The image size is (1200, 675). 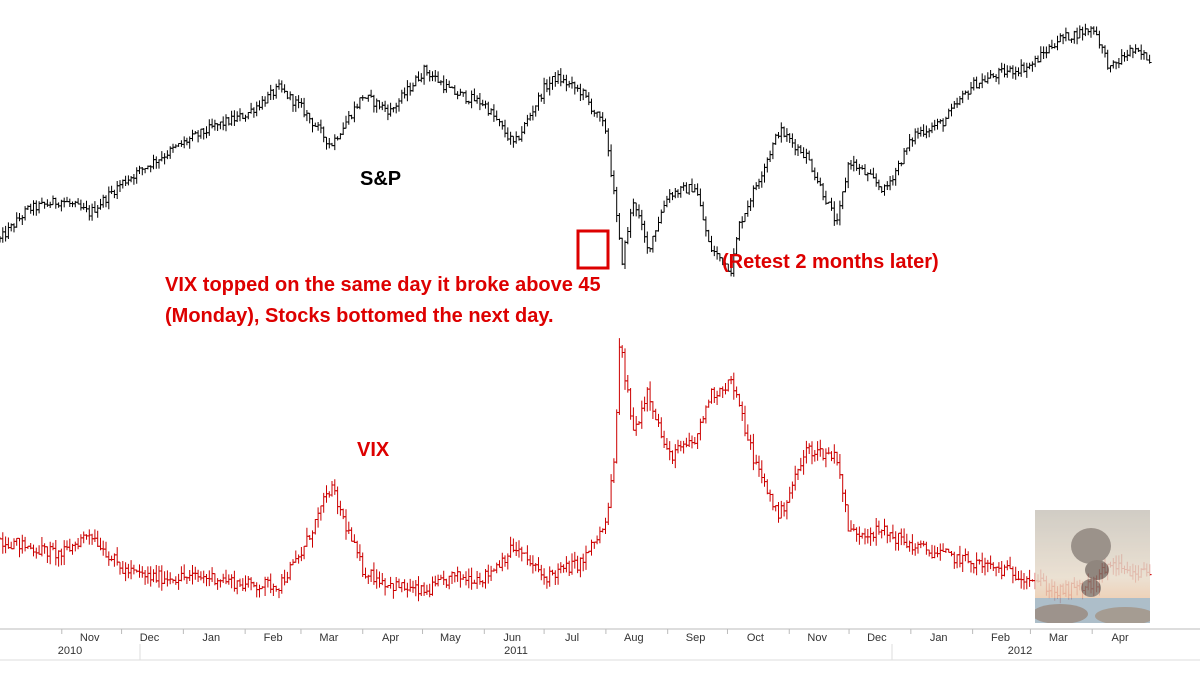 What do you see at coordinates (450, 638) in the screenshot?
I see `x-tick-label-month: May` at bounding box center [450, 638].